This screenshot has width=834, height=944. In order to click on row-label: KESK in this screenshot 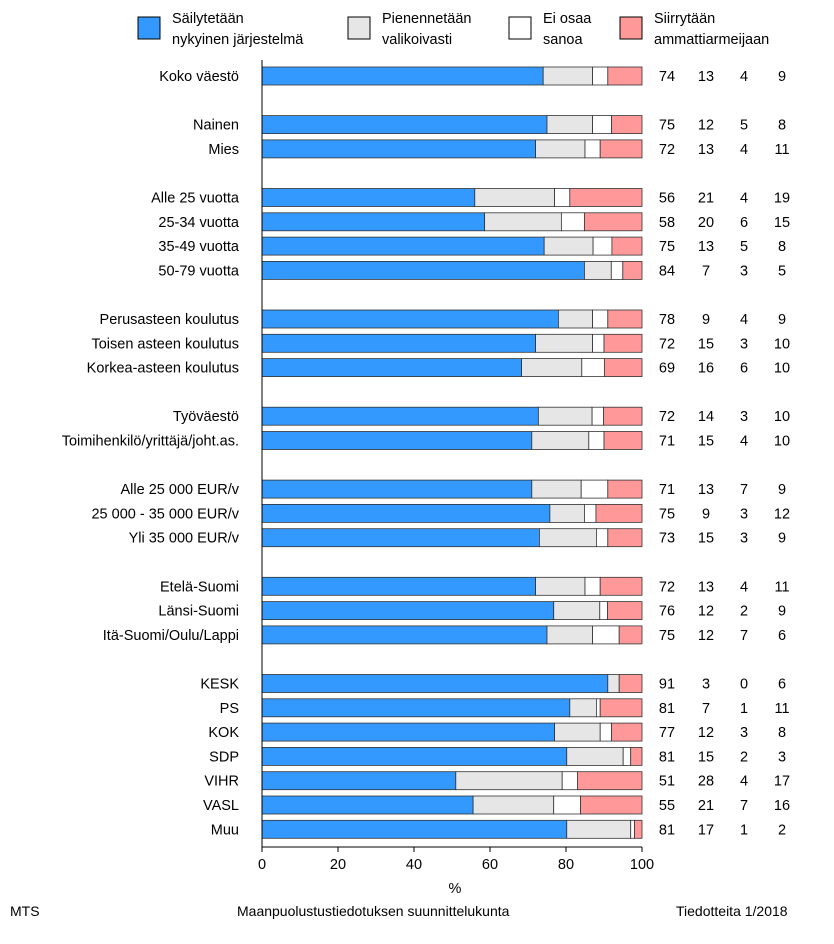, I will do `click(219, 685)`.